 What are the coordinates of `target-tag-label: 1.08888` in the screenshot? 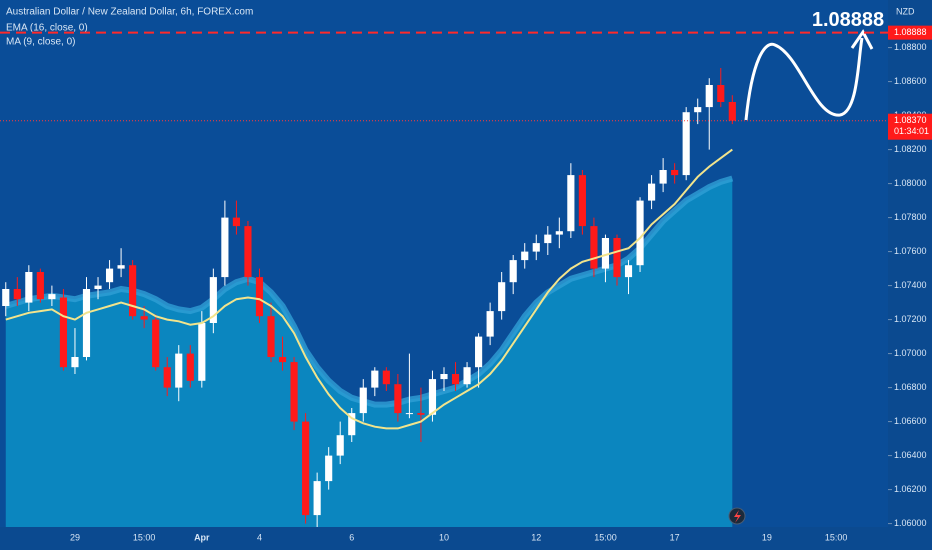 It's located at (910, 32).